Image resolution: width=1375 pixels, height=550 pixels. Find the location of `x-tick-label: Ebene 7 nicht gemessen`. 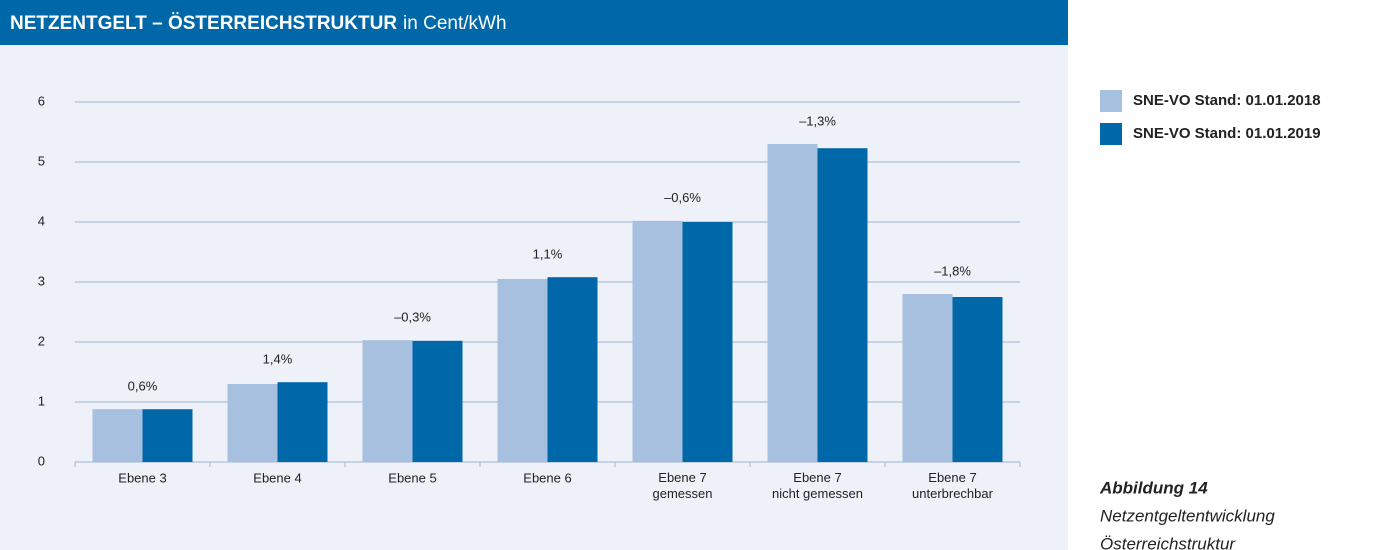

x-tick-label: Ebene 7 nicht gemessen is located at coordinates (817, 485).